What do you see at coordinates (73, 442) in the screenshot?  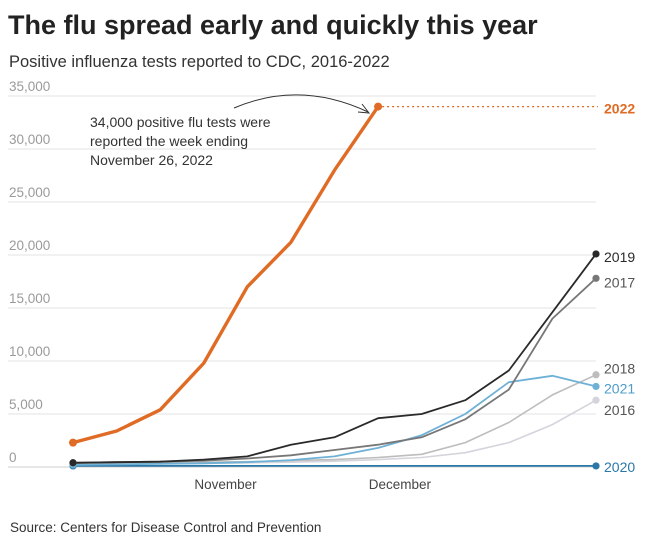 I see `series-start-point-2022` at bounding box center [73, 442].